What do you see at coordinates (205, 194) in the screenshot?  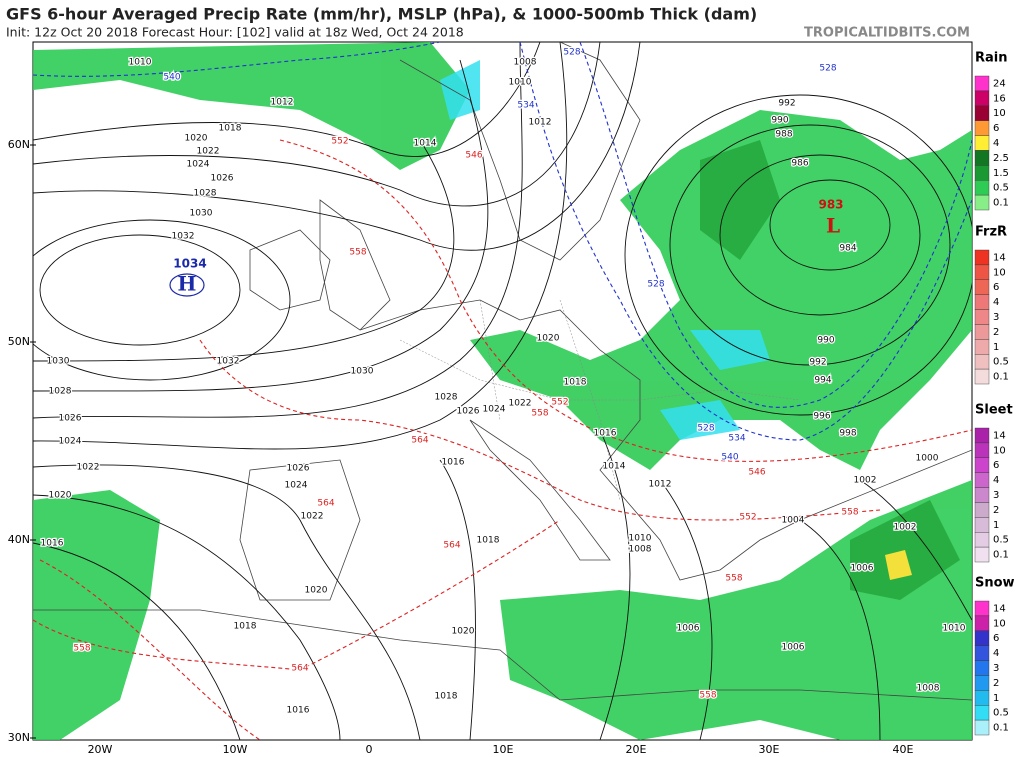 I see `isobar-label: 1028` at bounding box center [205, 194].